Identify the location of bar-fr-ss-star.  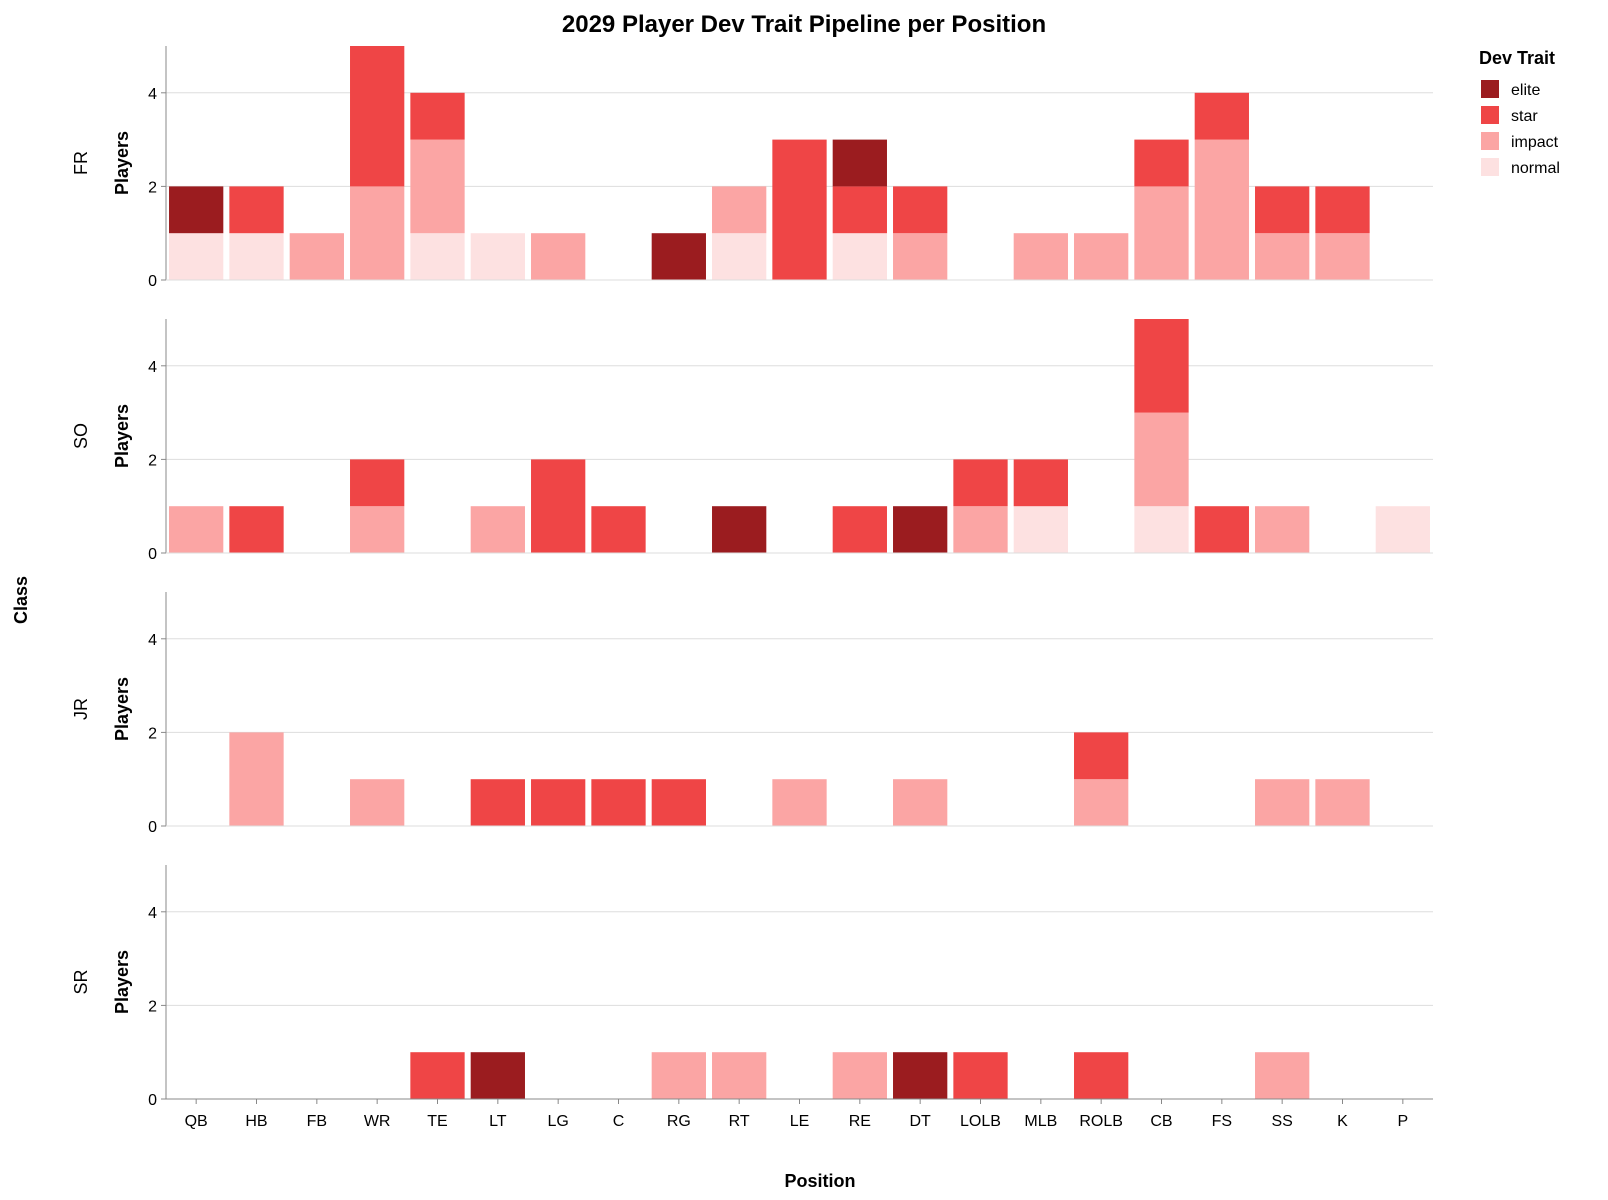
(1282, 210).